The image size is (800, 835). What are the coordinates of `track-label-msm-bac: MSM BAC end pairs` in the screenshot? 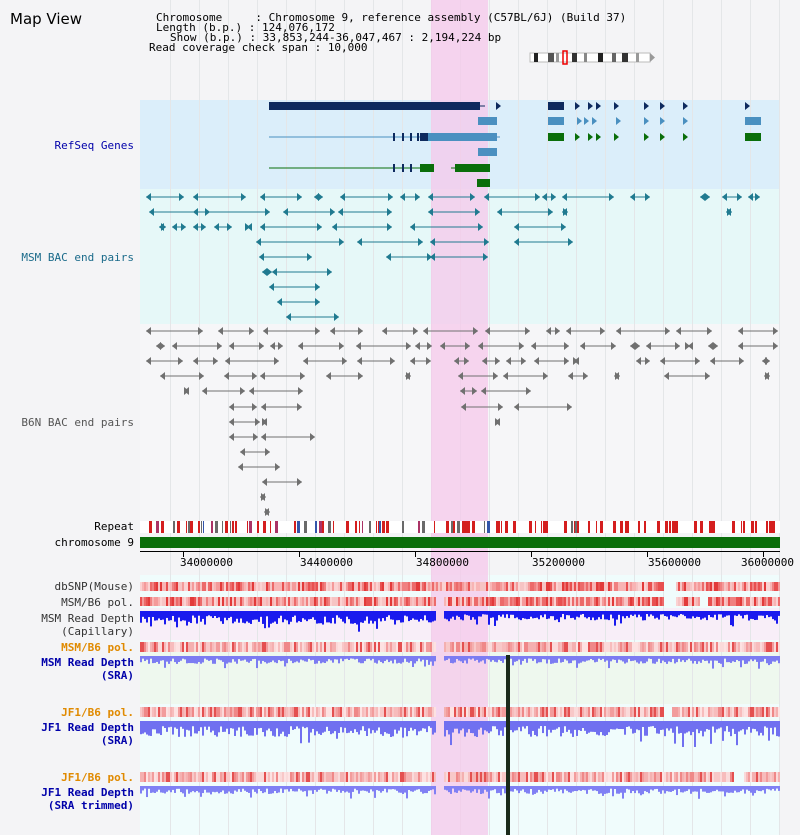 It's located at (77, 257).